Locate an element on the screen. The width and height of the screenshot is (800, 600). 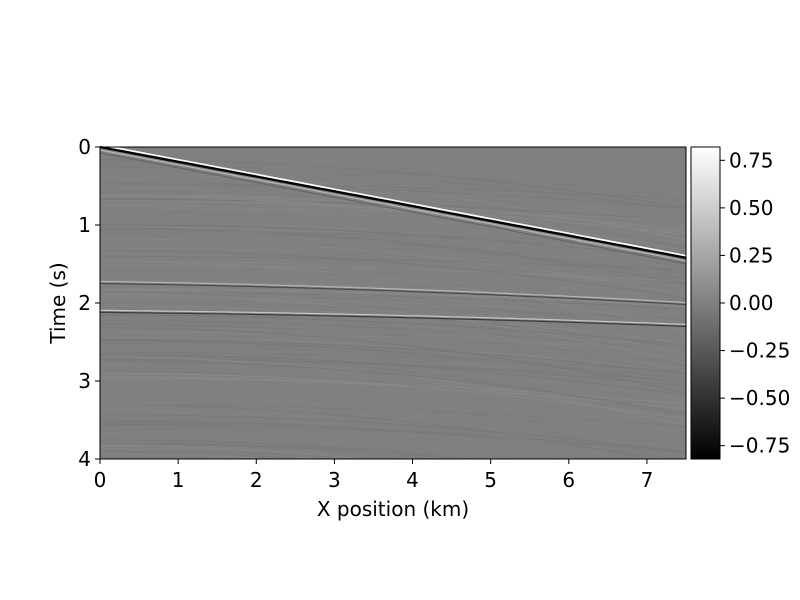
direct_arrival-negative is located at coordinates (393, 202).